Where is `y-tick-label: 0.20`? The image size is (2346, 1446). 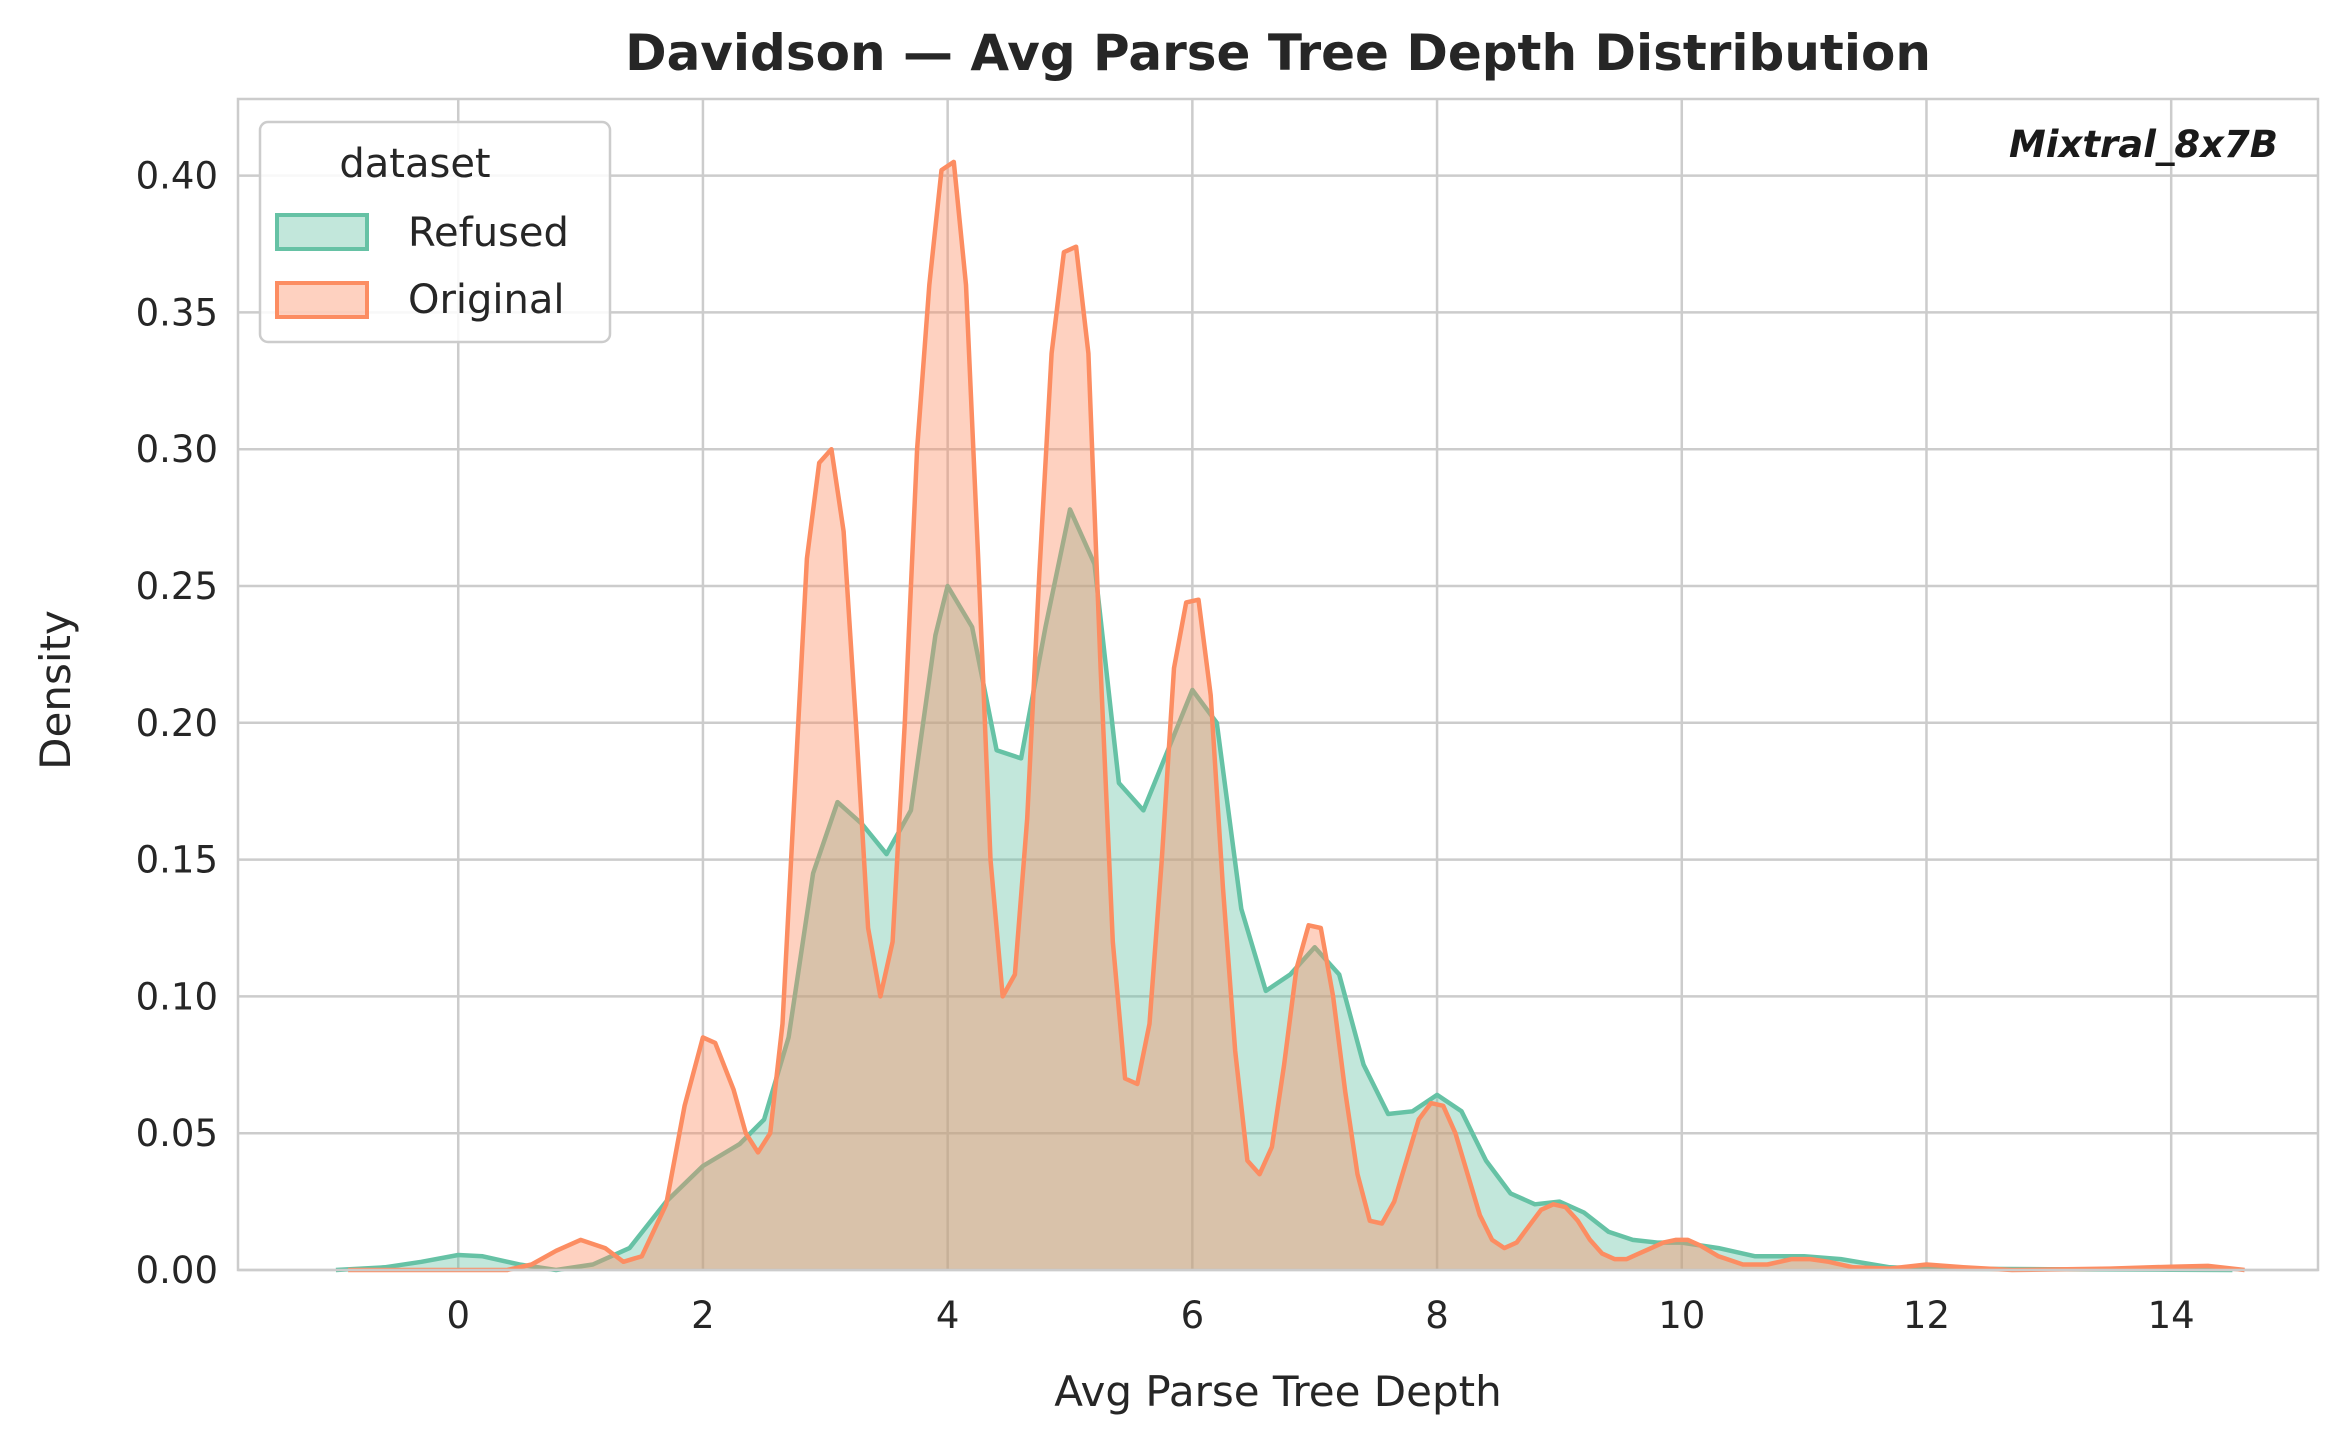 y-tick-label: 0.20 is located at coordinates (177, 723).